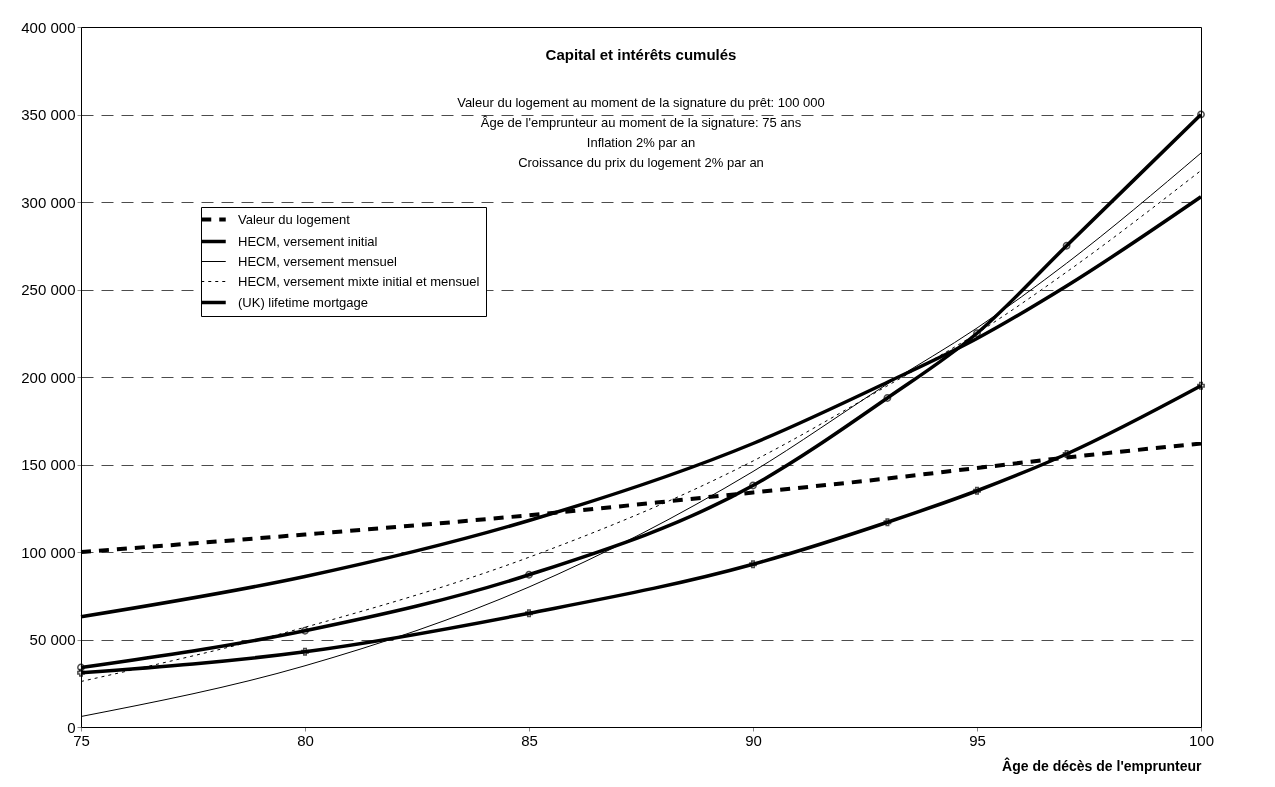 Image resolution: width=1275 pixels, height=787 pixels. Describe the element at coordinates (81, 740) in the screenshot. I see `x-tick-label: 75` at that location.